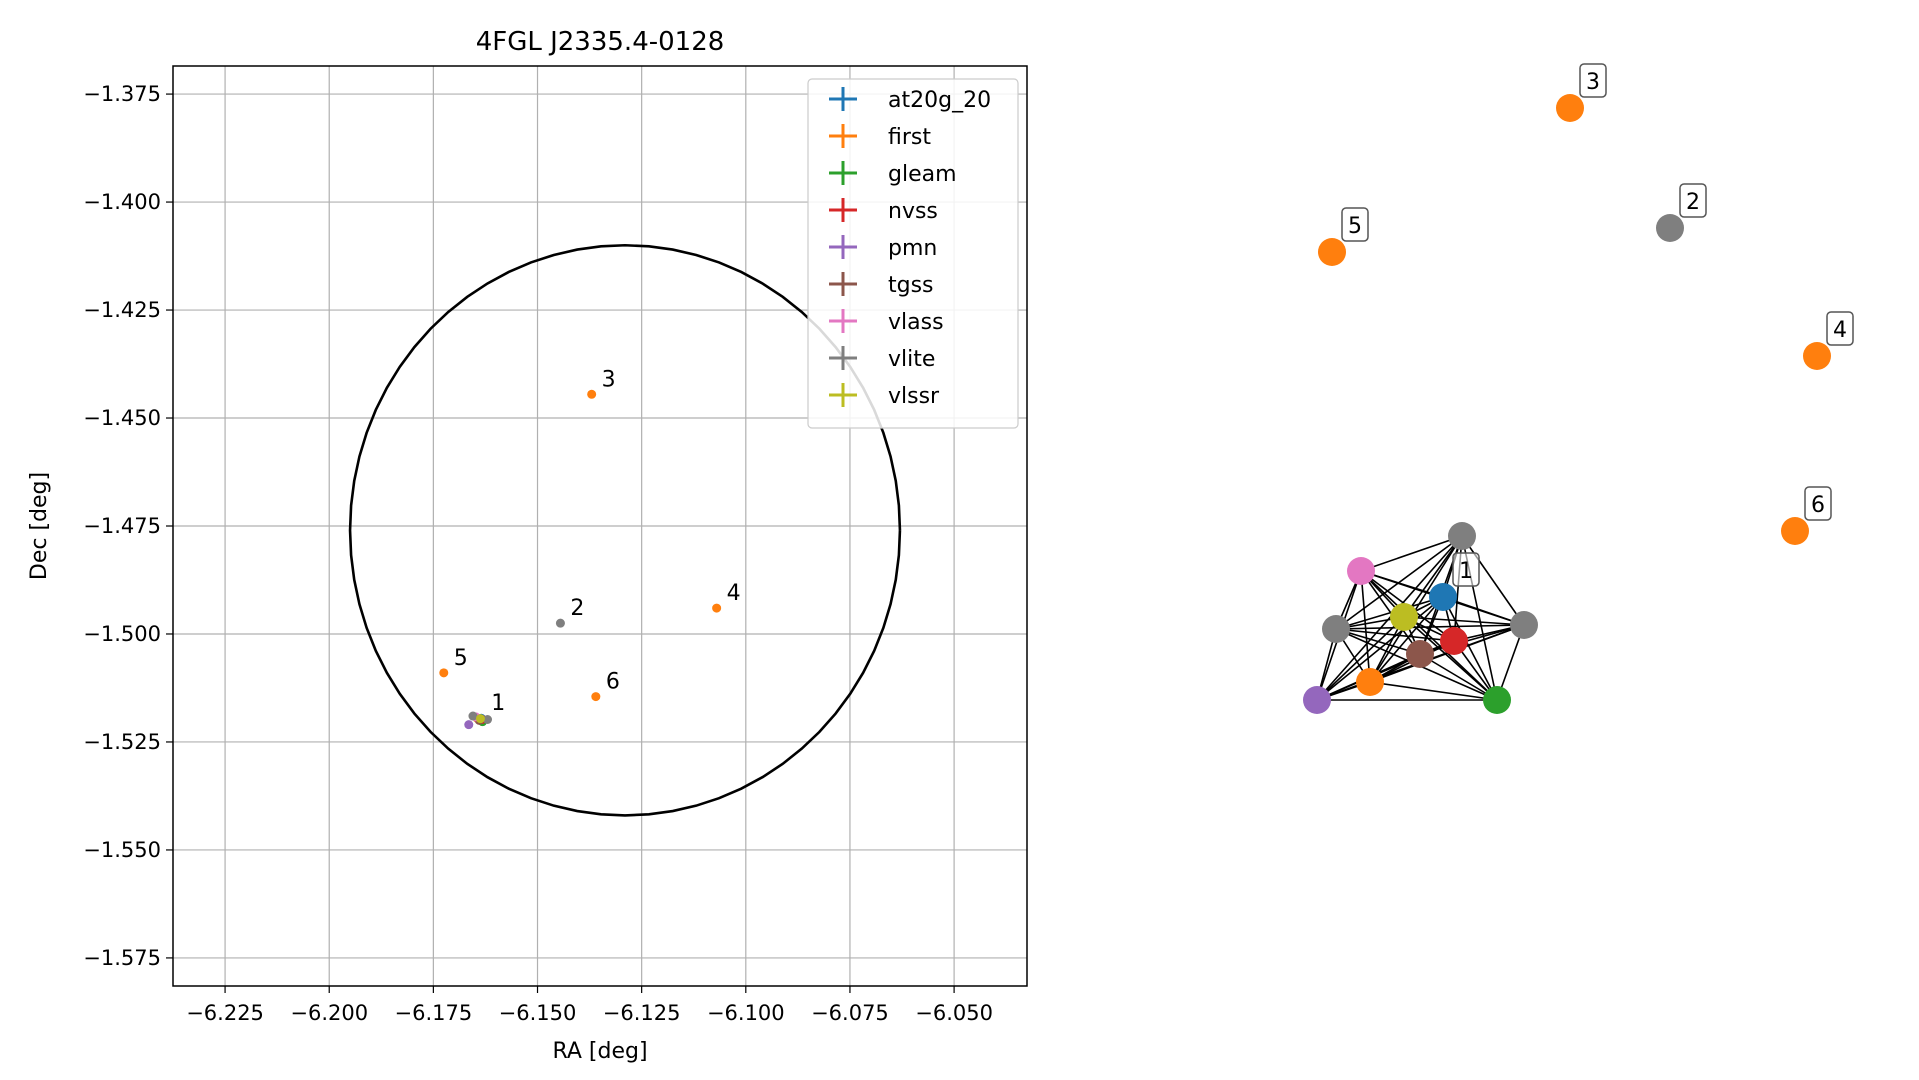  Describe the element at coordinates (922, 174) in the screenshot. I see `legend-label-gleam: gleam` at that location.